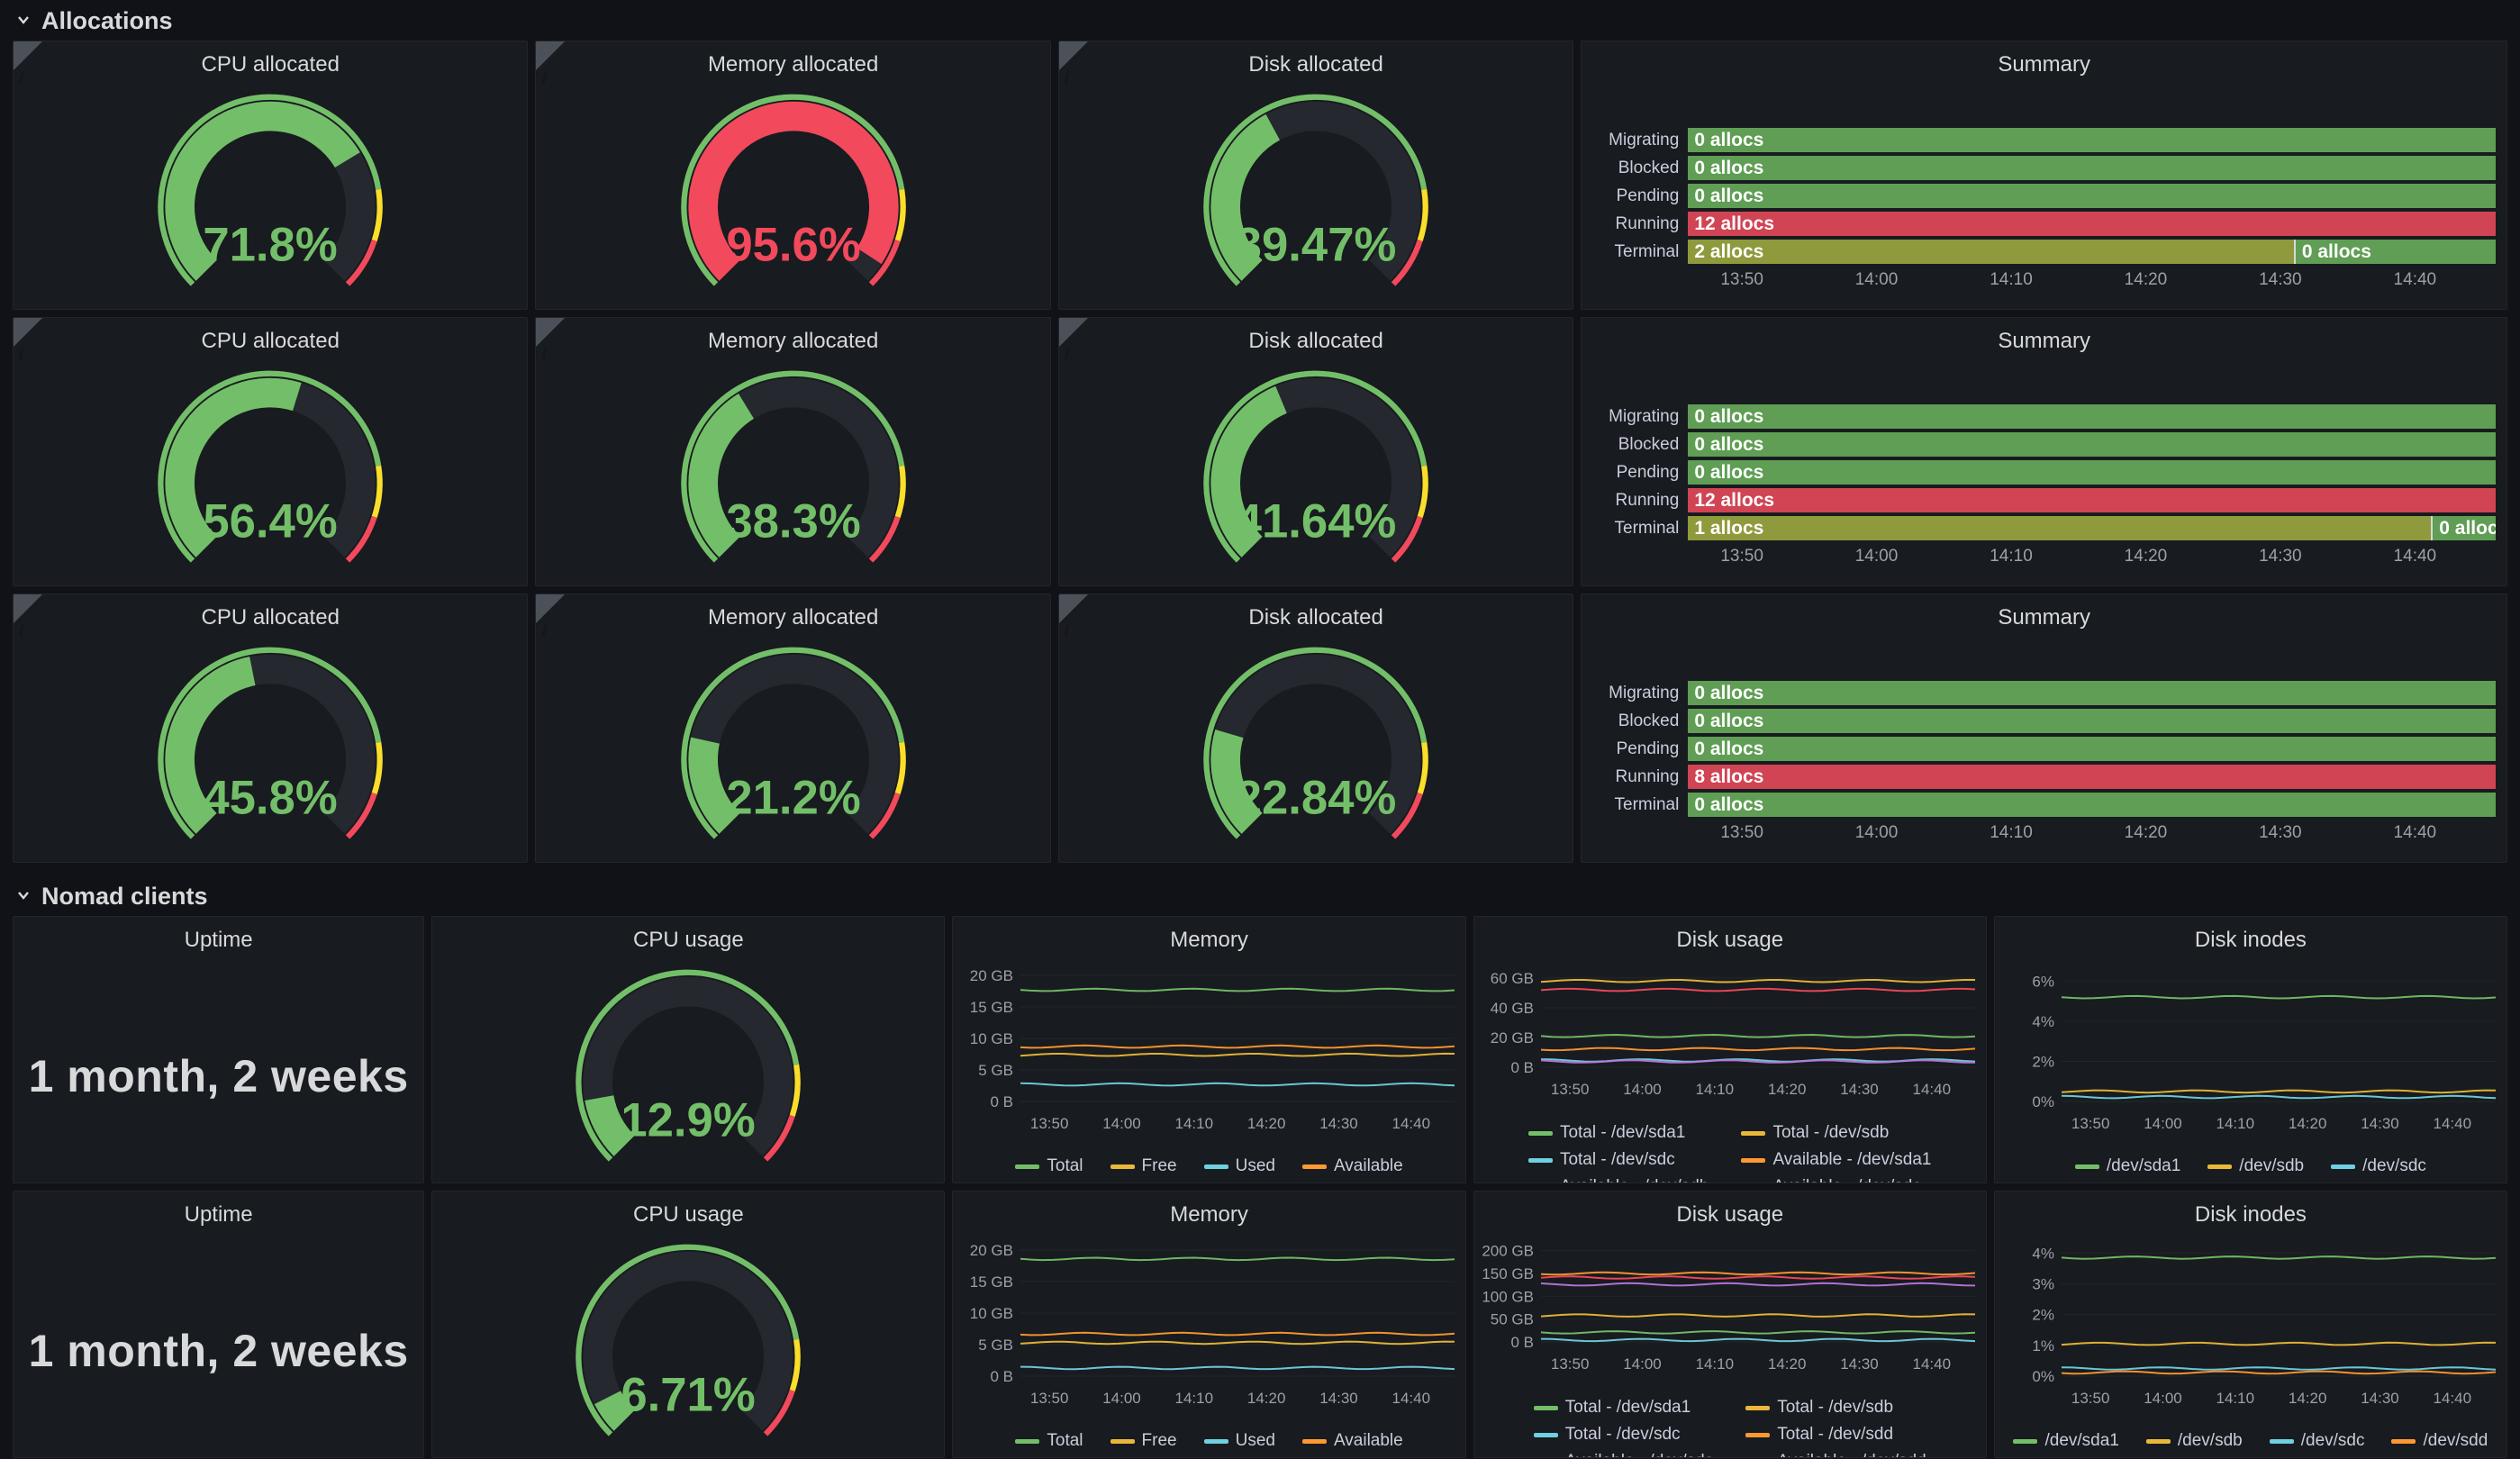 The image size is (2520, 1459). Describe the element at coordinates (1741, 832) in the screenshot. I see `time-axis-label: 13:50` at that location.